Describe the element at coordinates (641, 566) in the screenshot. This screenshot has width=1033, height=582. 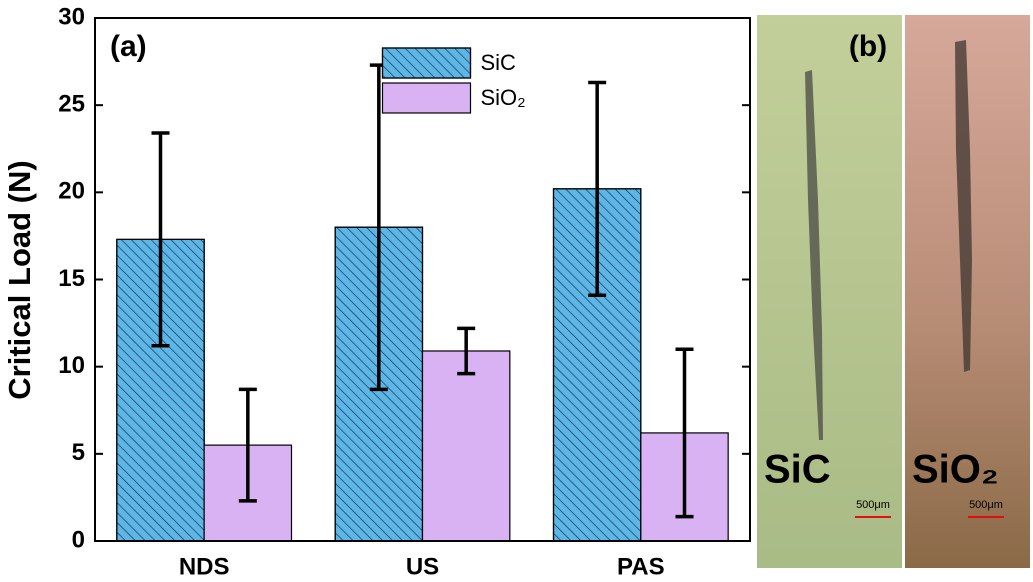
I see `x-tick-label: PAS` at that location.